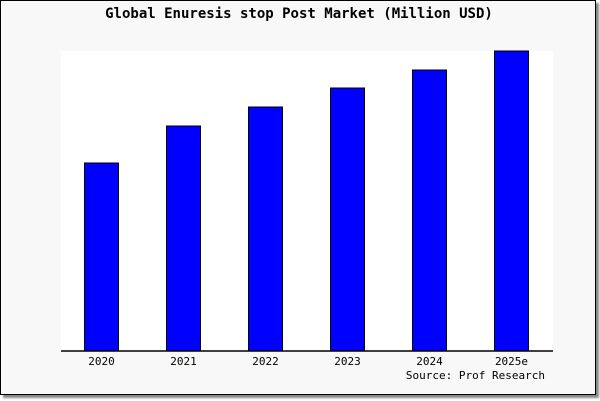 This screenshot has width=600, height=401. What do you see at coordinates (183, 361) in the screenshot?
I see `x-tick-label: 2021` at bounding box center [183, 361].